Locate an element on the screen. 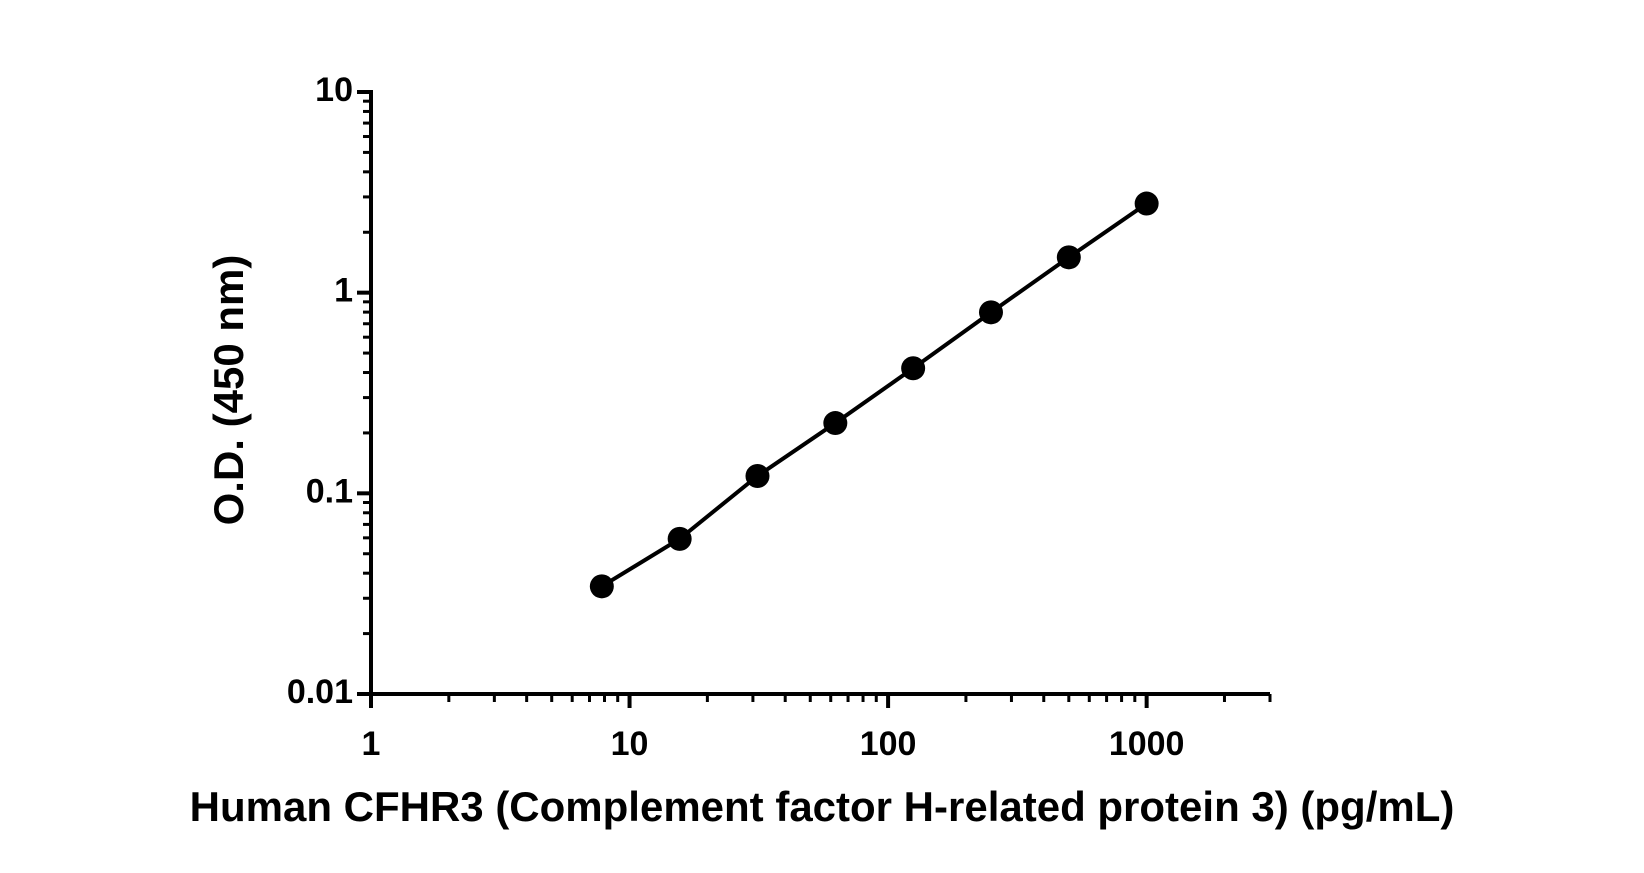  y-tick-label: 1 is located at coordinates (343, 291).